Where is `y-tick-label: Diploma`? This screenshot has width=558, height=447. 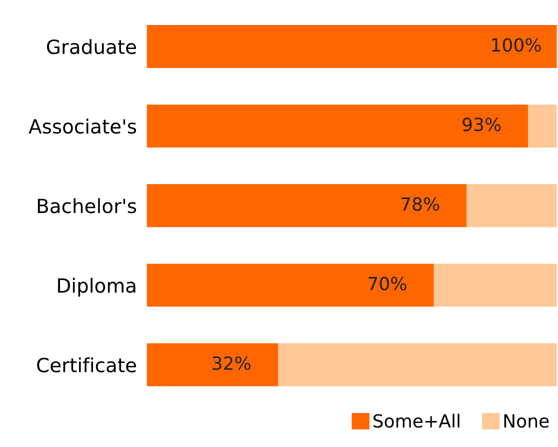 y-tick-label: Diploma is located at coordinates (97, 287).